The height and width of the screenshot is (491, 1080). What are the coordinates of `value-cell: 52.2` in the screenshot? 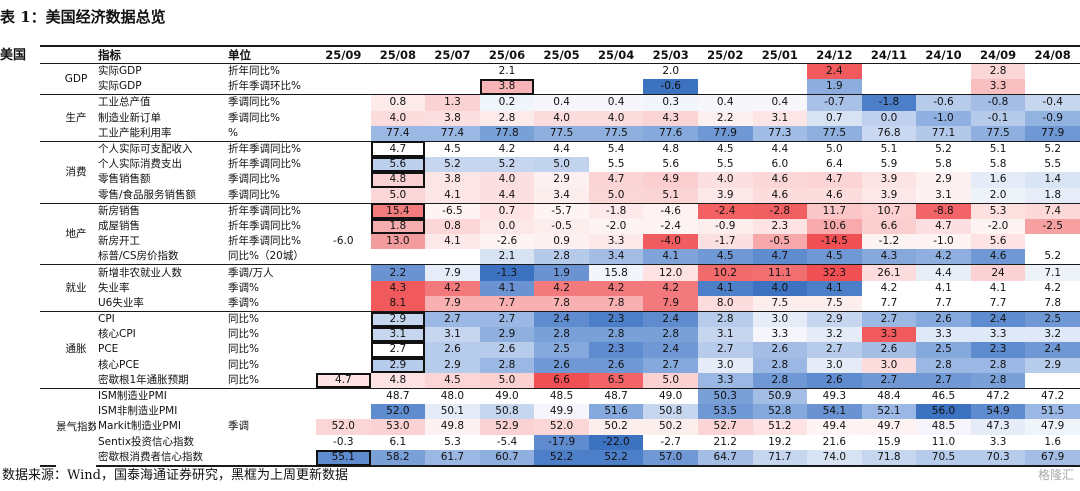 It's located at (561, 458).